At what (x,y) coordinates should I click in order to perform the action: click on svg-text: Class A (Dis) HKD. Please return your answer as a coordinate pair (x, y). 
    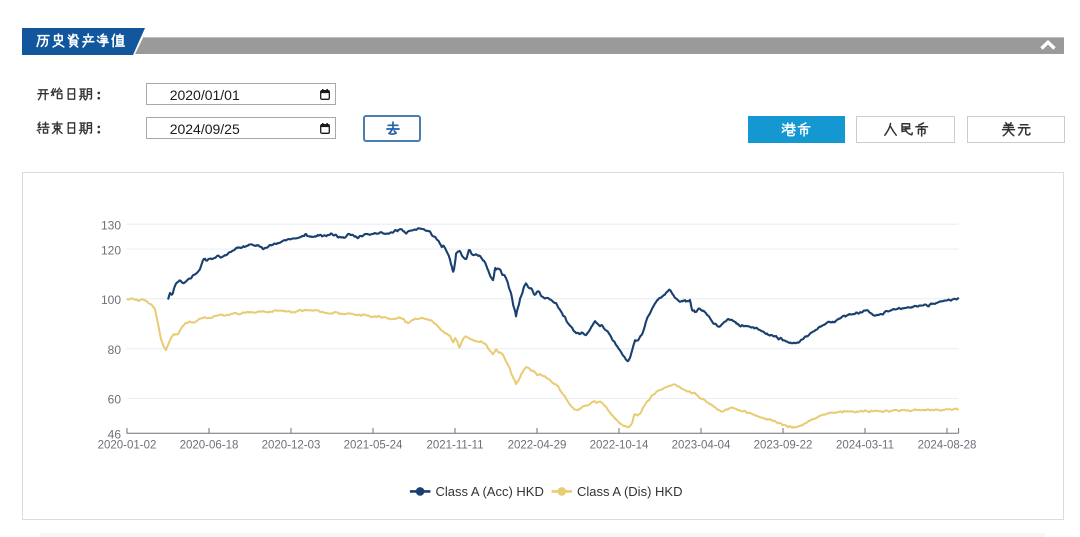
    Looking at the image, I should click on (629, 491).